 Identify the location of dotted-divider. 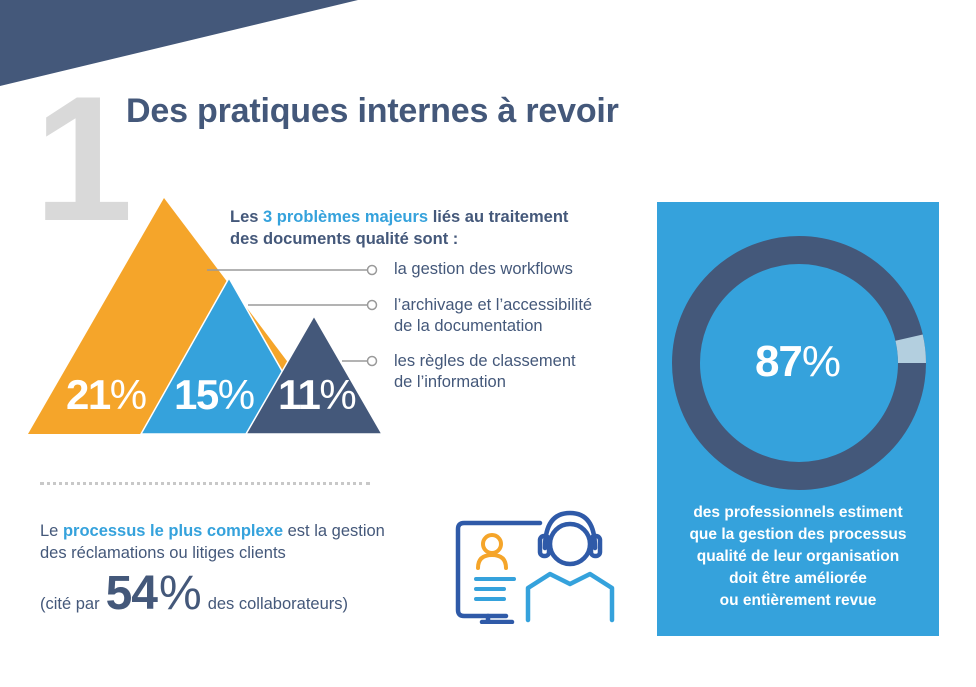
(205, 483).